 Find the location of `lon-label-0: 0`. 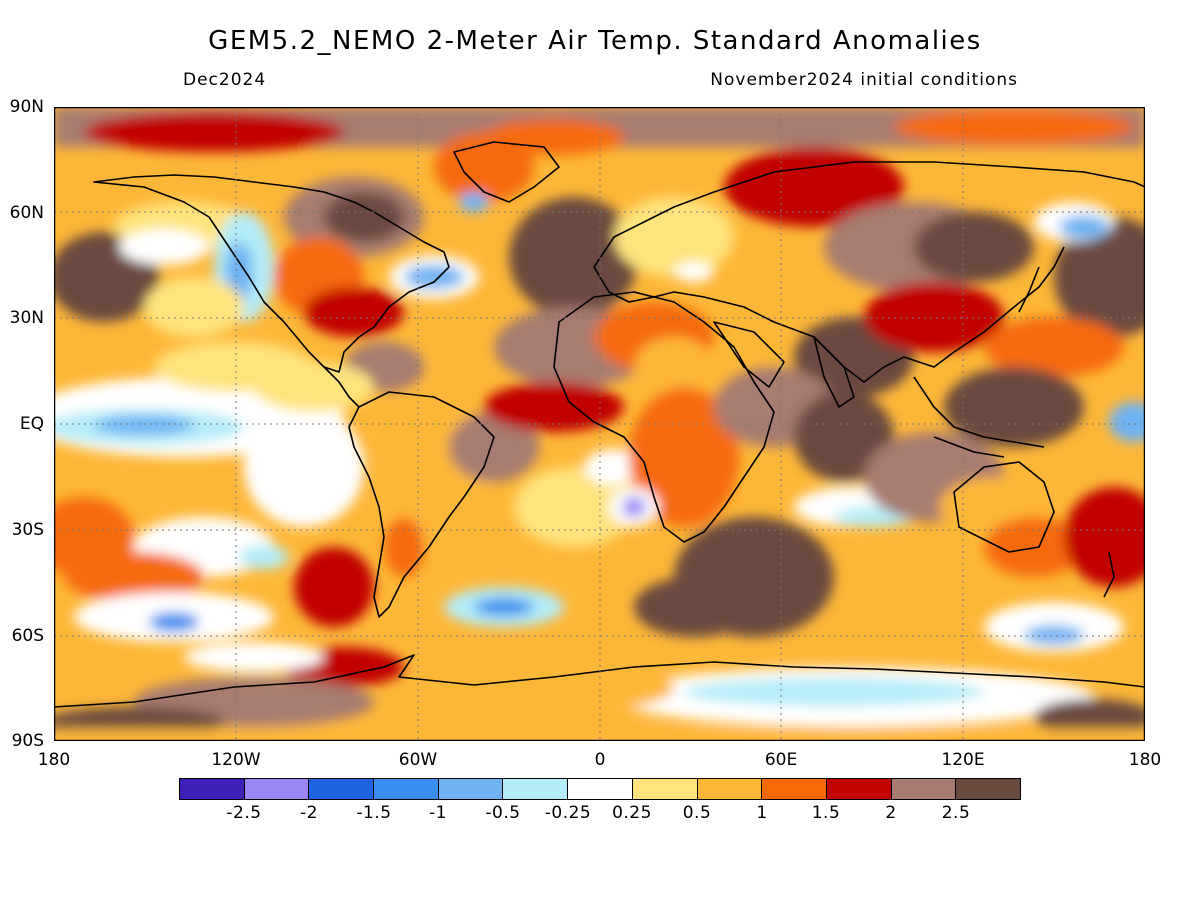

lon-label-0: 0 is located at coordinates (600, 760).